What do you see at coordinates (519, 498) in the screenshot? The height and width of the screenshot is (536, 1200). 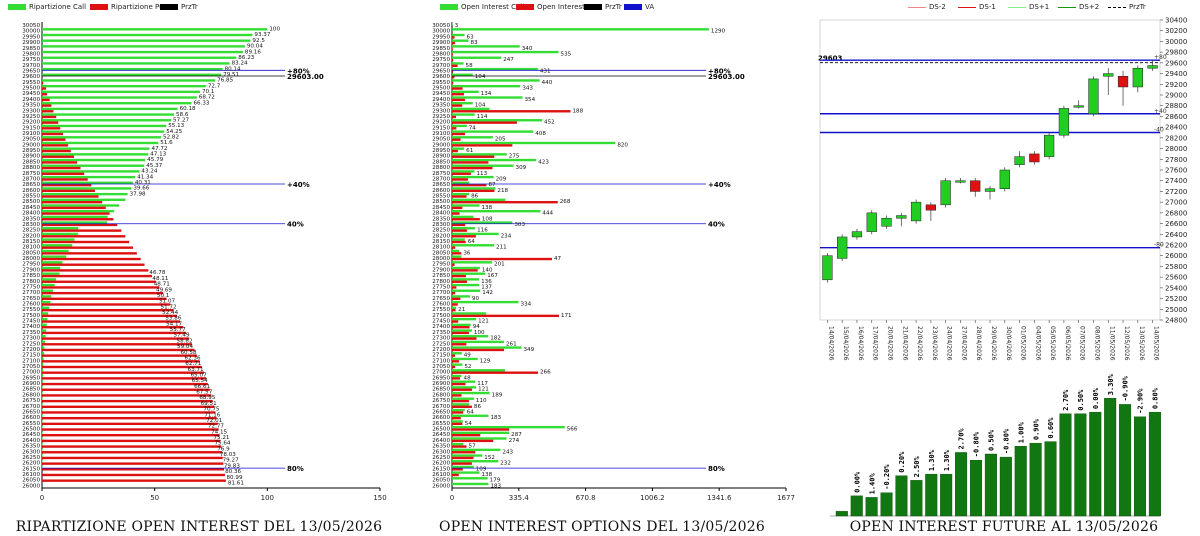 I see `x-tick-label: 335.4` at bounding box center [519, 498].